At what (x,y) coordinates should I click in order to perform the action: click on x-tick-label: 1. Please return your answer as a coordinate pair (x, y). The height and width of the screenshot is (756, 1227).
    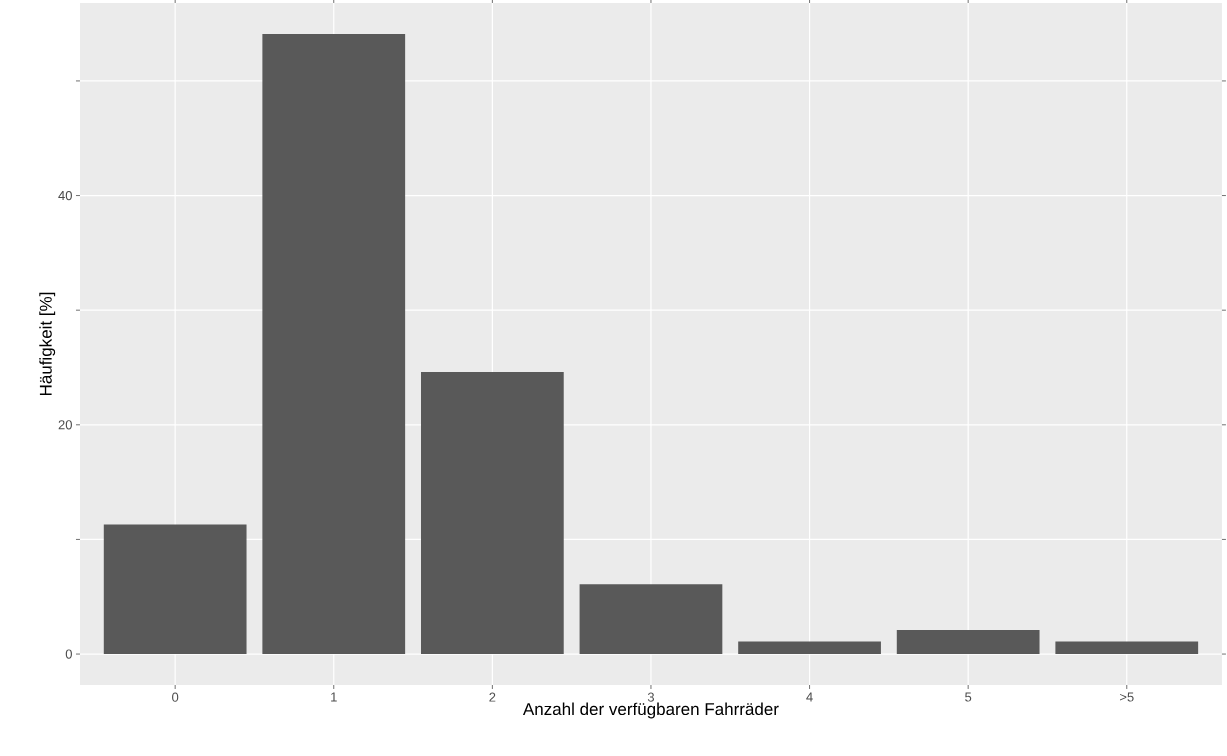
    Looking at the image, I should click on (334, 697).